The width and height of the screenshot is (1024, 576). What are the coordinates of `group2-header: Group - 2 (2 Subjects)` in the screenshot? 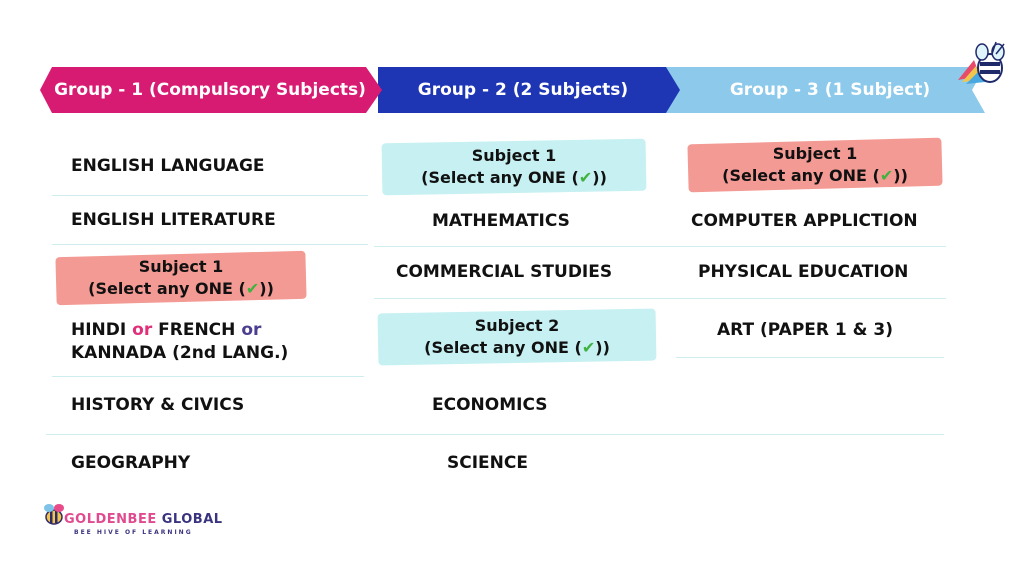 It's located at (523, 90).